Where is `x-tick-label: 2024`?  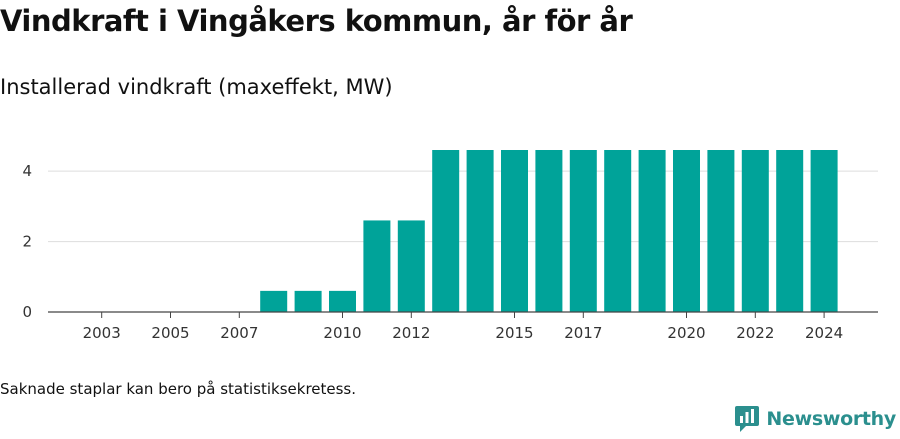
x-tick-label: 2024 is located at coordinates (824, 333).